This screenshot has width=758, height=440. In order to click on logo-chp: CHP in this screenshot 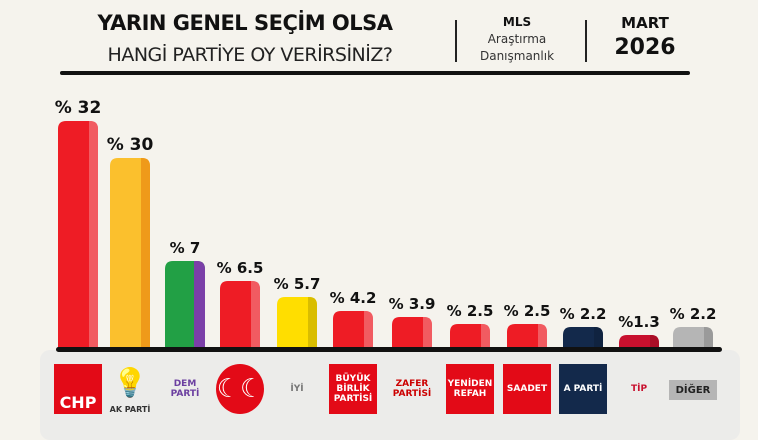, I will do `click(78, 389)`.